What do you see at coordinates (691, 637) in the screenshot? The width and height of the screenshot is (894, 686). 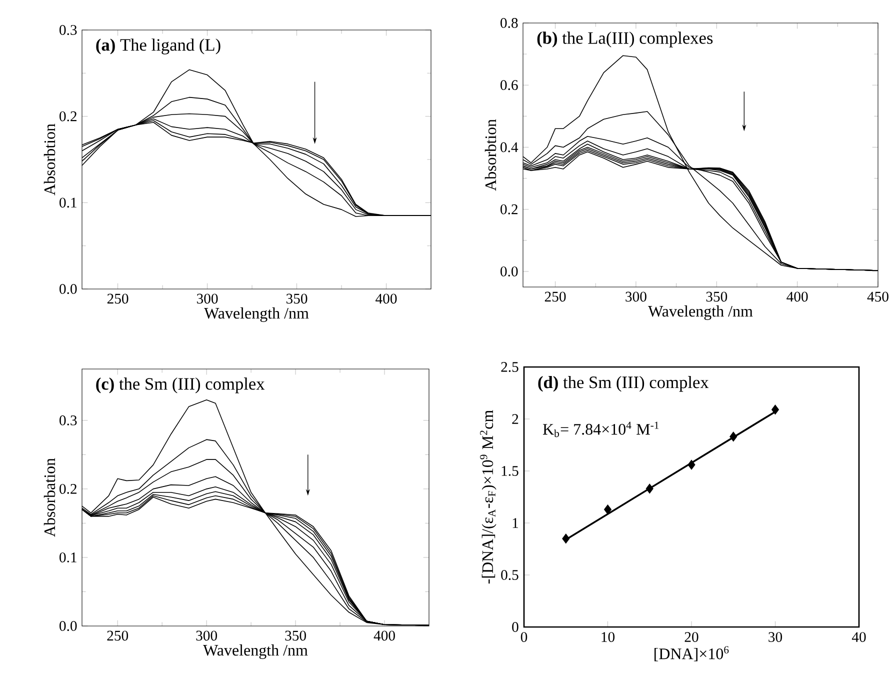 I see `x-tick-label: 20` at bounding box center [691, 637].